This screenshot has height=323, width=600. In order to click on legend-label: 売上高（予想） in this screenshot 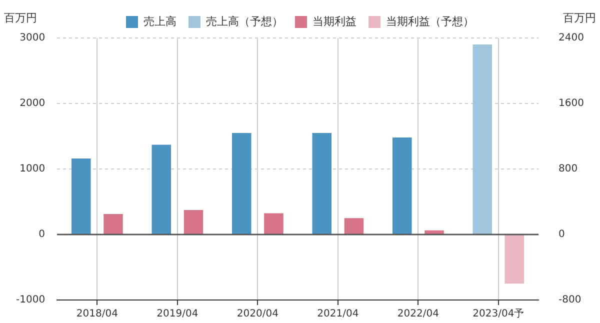, I will do `click(244, 21)`.